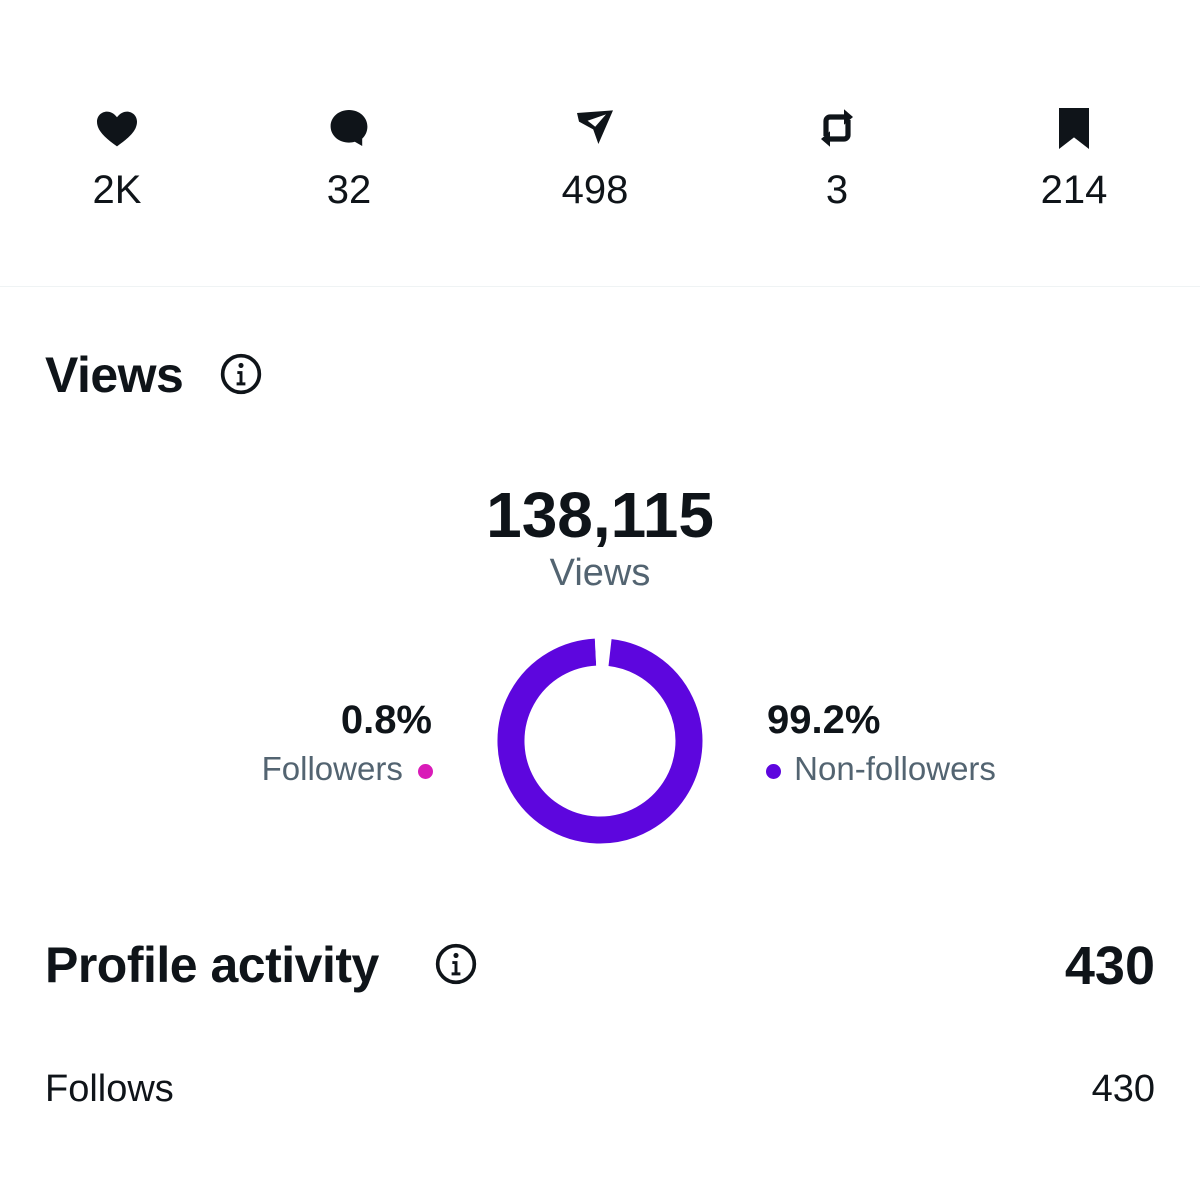 This screenshot has height=1200, width=1200. What do you see at coordinates (1123, 1089) in the screenshot?
I see `follows-value: 430` at bounding box center [1123, 1089].